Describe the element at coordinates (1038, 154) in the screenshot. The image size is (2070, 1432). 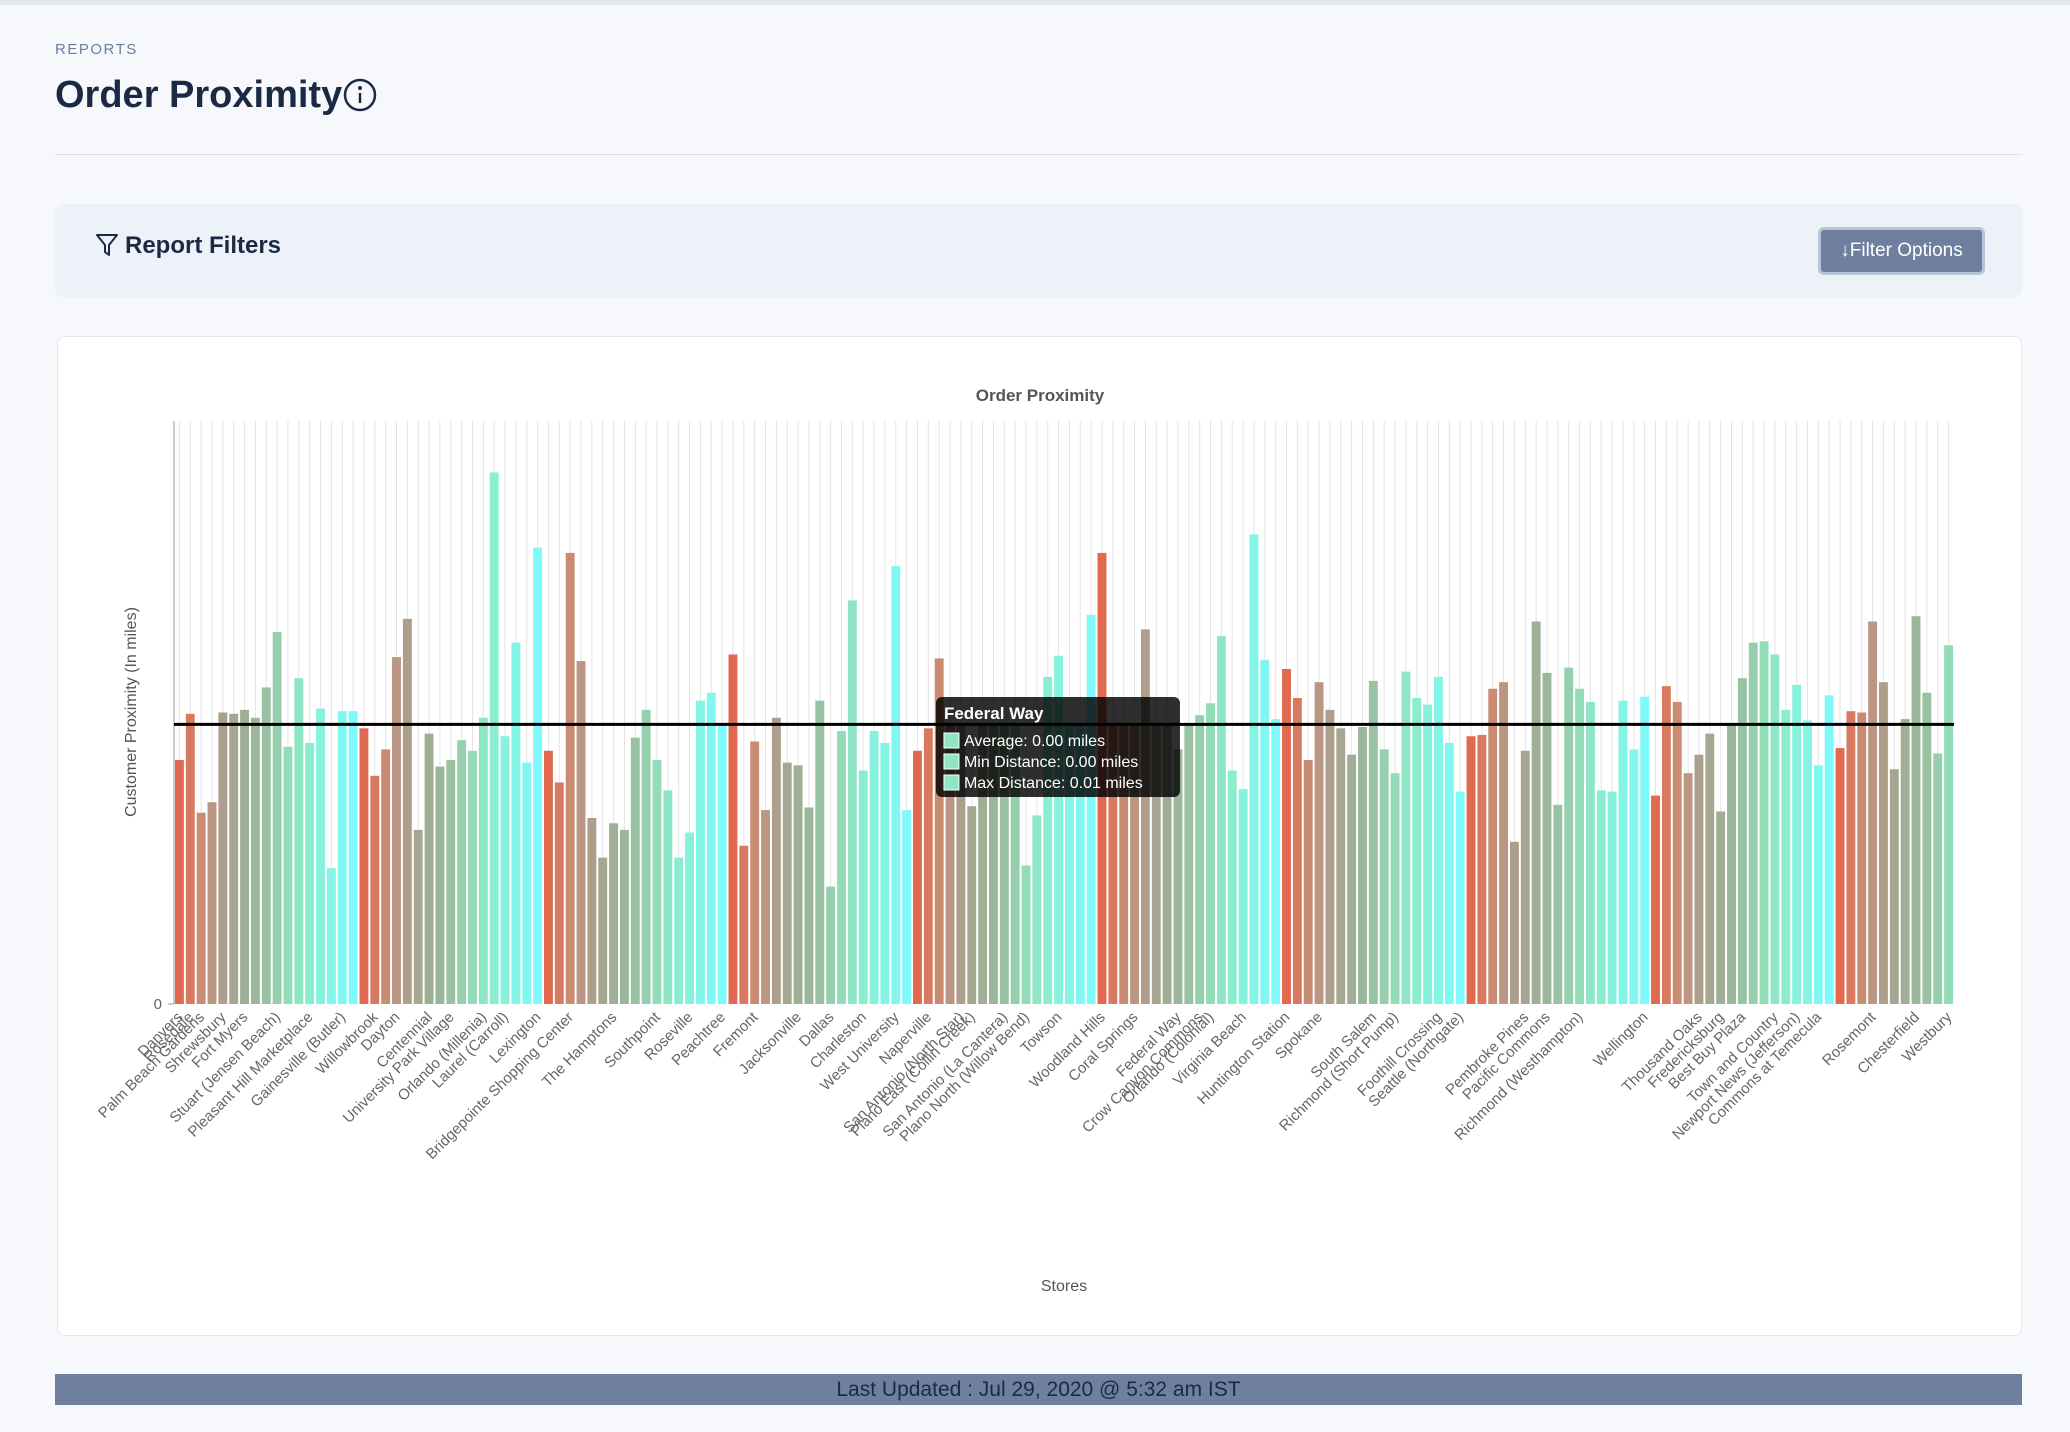
I see `divider` at that location.